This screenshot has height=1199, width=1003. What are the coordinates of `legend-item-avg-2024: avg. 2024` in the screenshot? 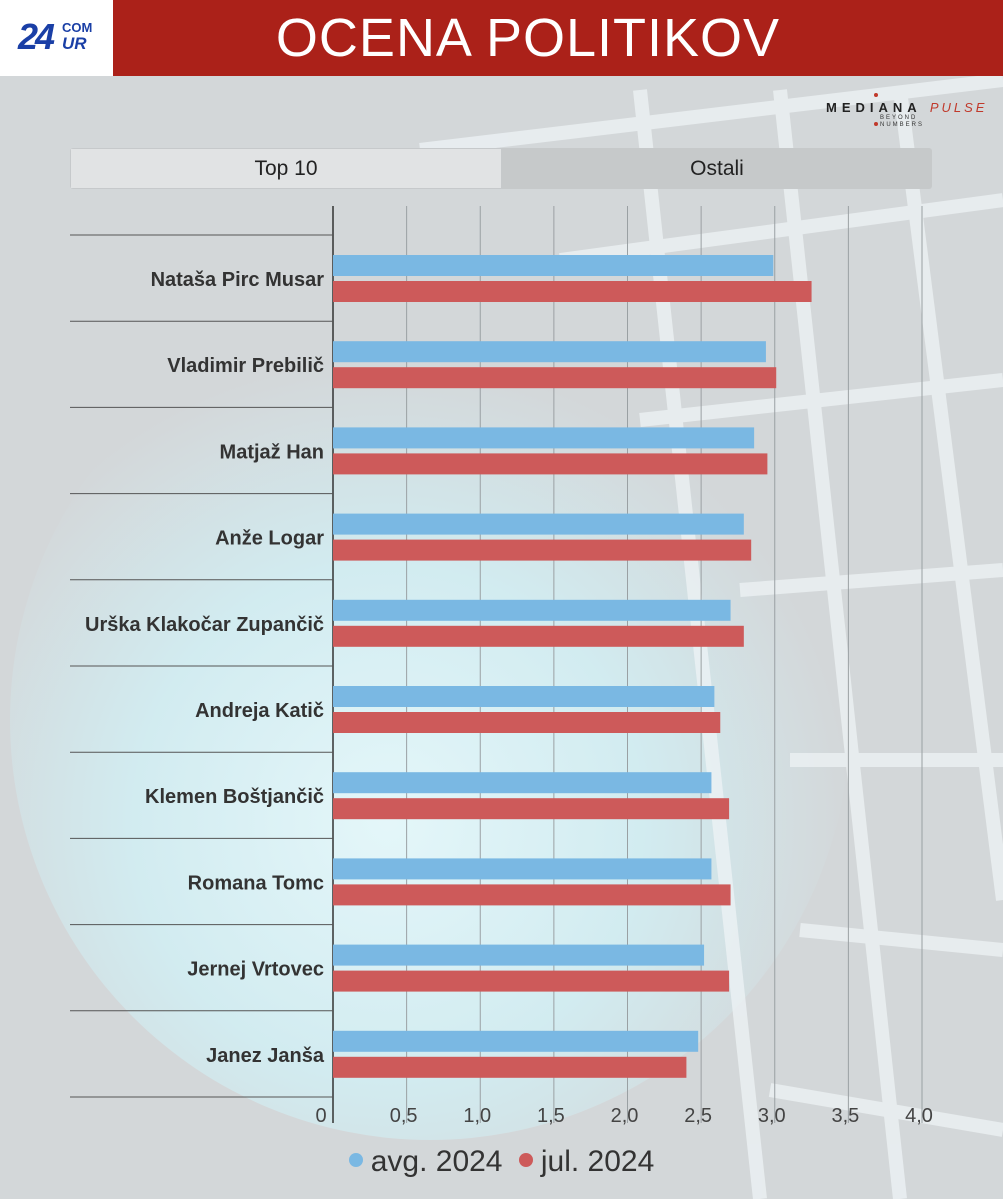 It's located at (425, 1162).